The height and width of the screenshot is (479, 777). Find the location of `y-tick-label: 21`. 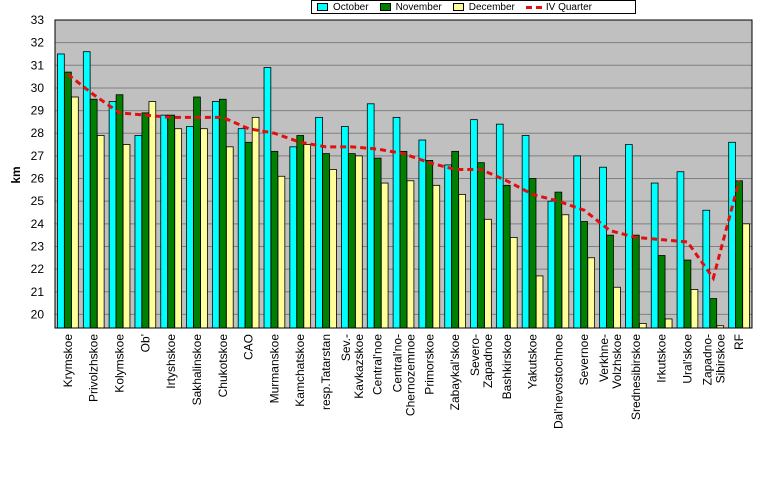

y-tick-label: 21 is located at coordinates (38, 292).